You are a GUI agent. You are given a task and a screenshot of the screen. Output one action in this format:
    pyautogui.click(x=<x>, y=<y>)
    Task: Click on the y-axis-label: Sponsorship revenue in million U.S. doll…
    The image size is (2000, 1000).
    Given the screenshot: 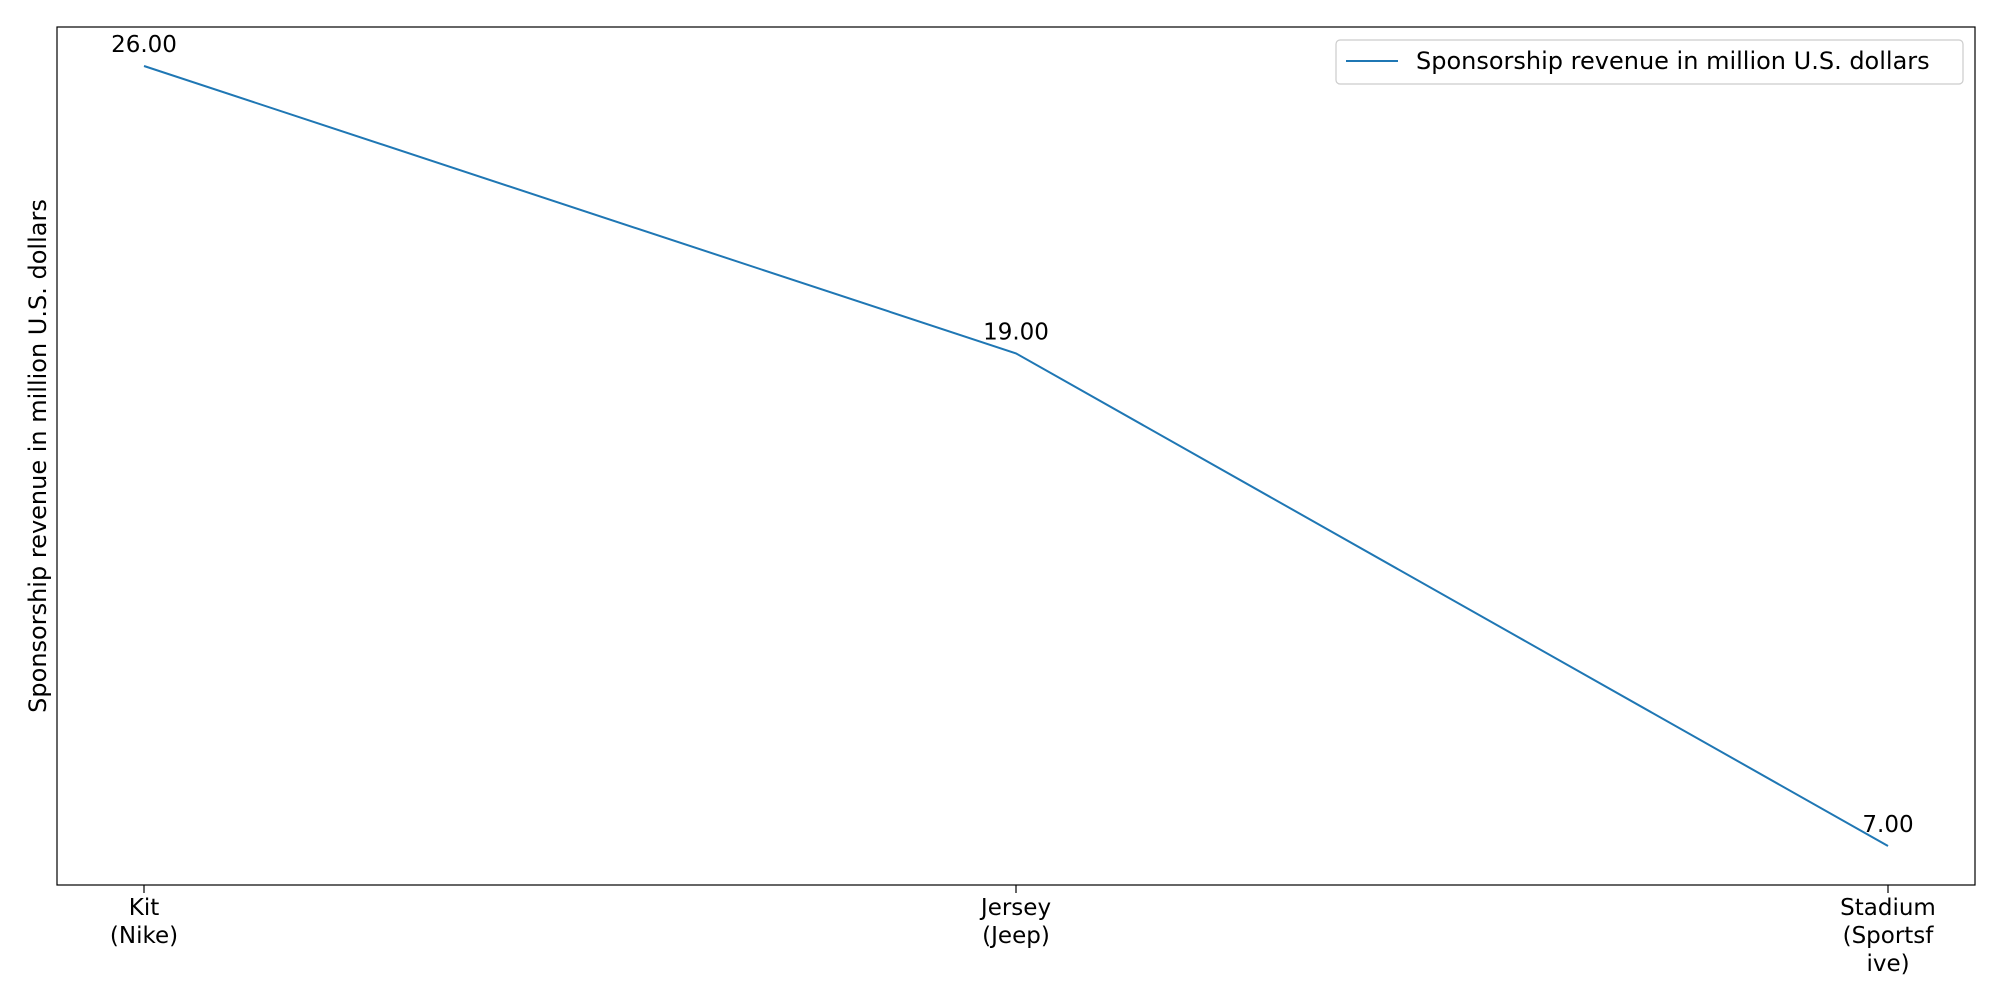 What is the action you would take?
    pyautogui.click(x=38, y=456)
    